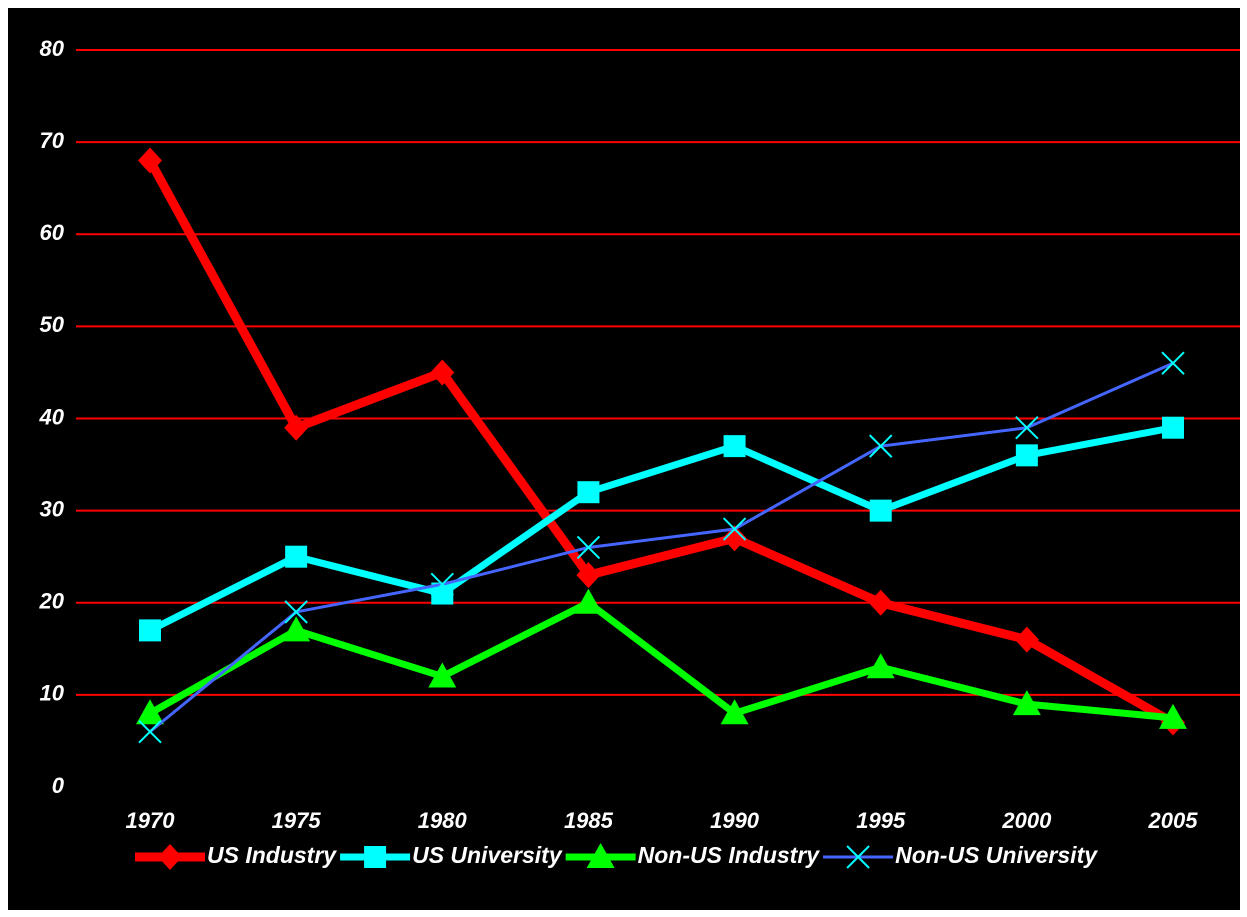  What do you see at coordinates (52, 508) in the screenshot?
I see `y-tick-label: 30` at bounding box center [52, 508].